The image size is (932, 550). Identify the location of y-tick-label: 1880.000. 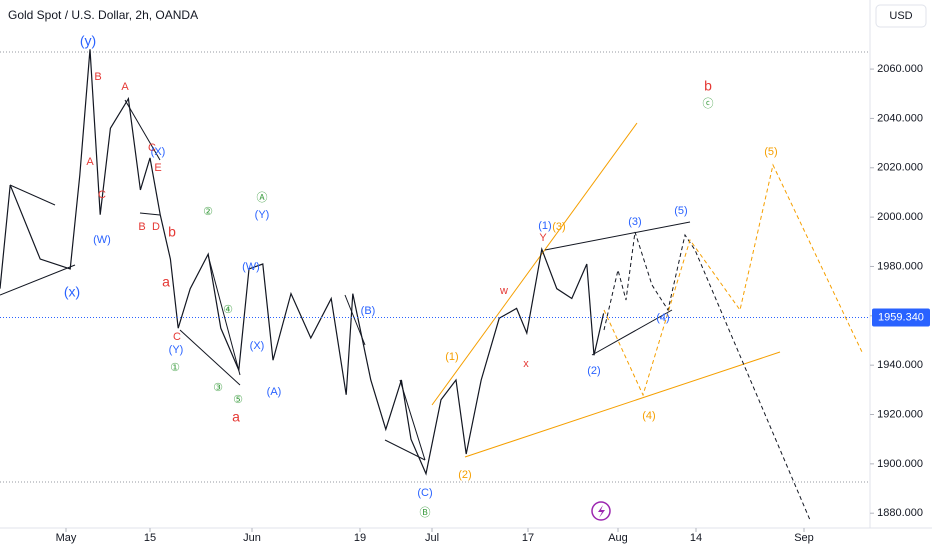
(900, 513).